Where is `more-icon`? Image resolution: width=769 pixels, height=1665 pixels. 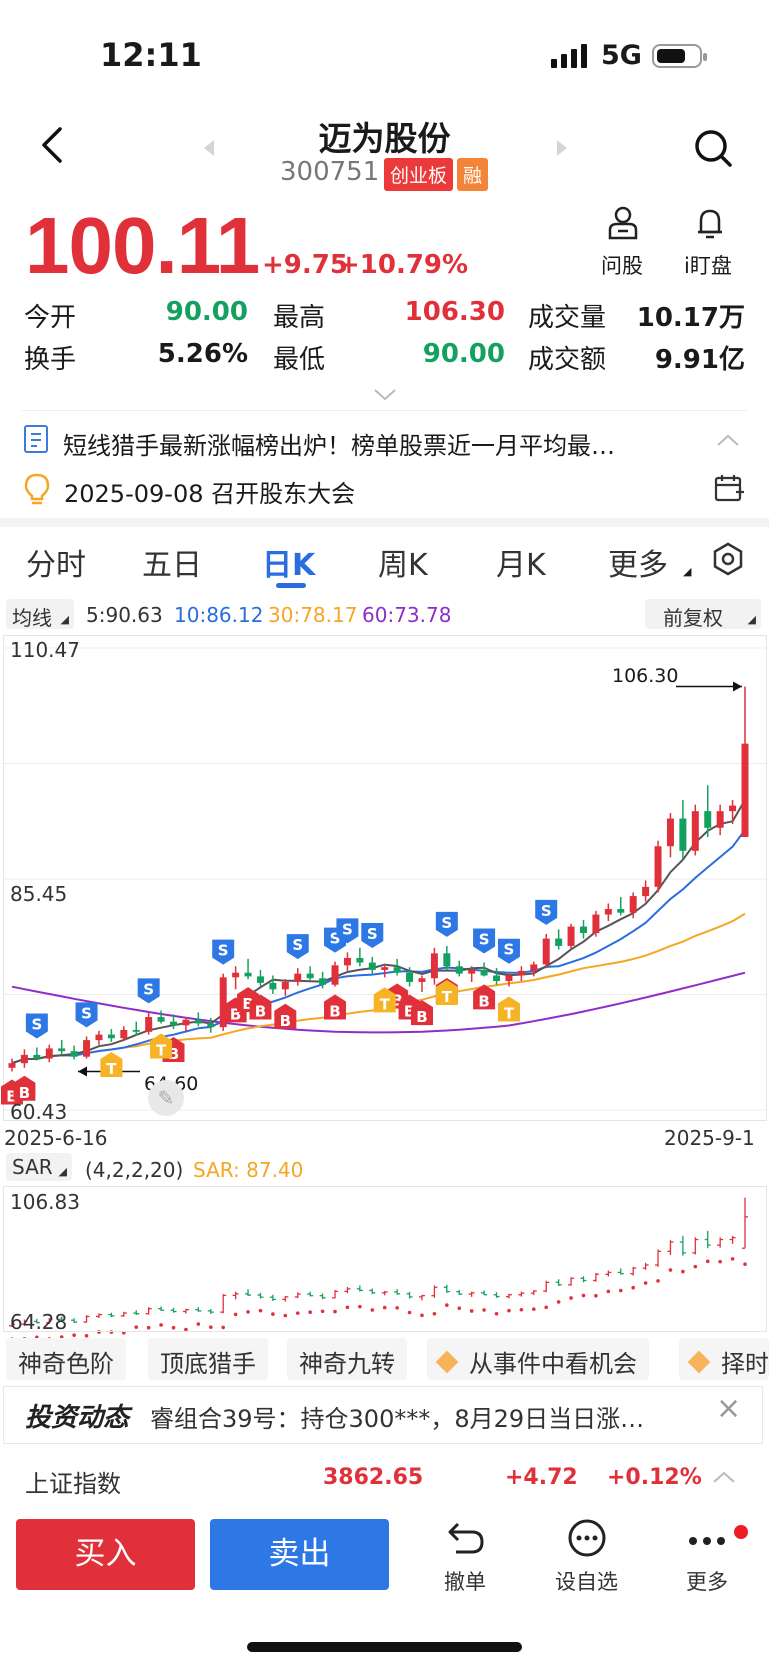 more-icon is located at coordinates (718, 1540).